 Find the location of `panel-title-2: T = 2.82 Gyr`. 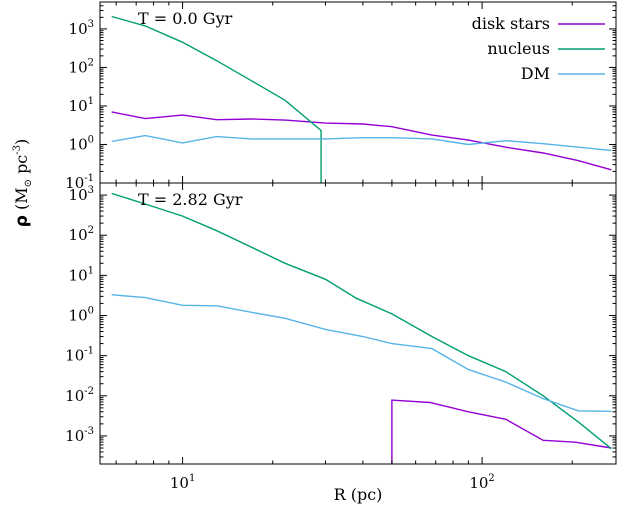

panel-title-2: T = 2.82 Gyr is located at coordinates (190, 199).